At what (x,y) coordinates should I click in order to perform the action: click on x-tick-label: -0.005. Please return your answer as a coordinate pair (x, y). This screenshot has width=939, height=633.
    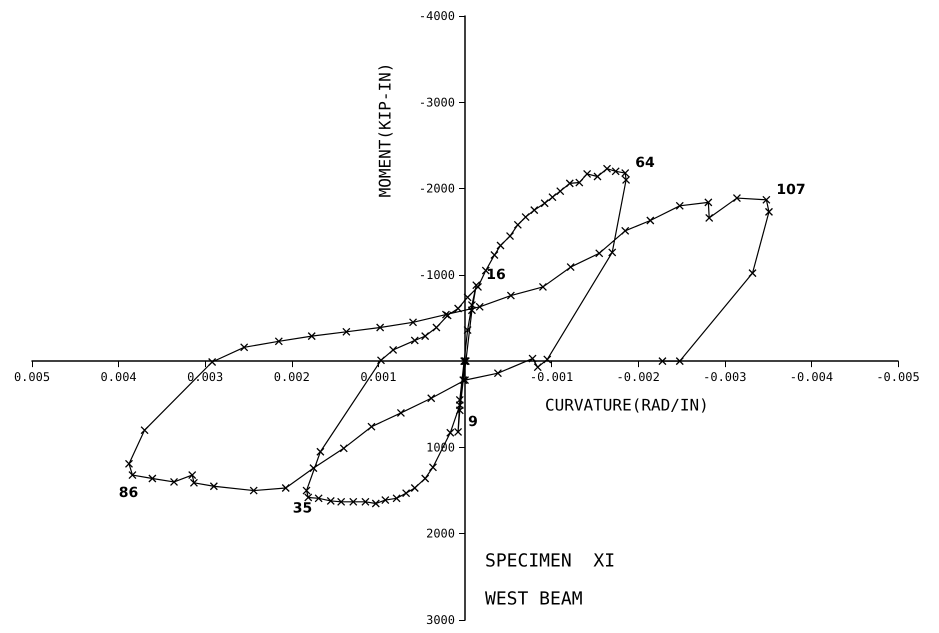
    Looking at the image, I should click on (898, 377).